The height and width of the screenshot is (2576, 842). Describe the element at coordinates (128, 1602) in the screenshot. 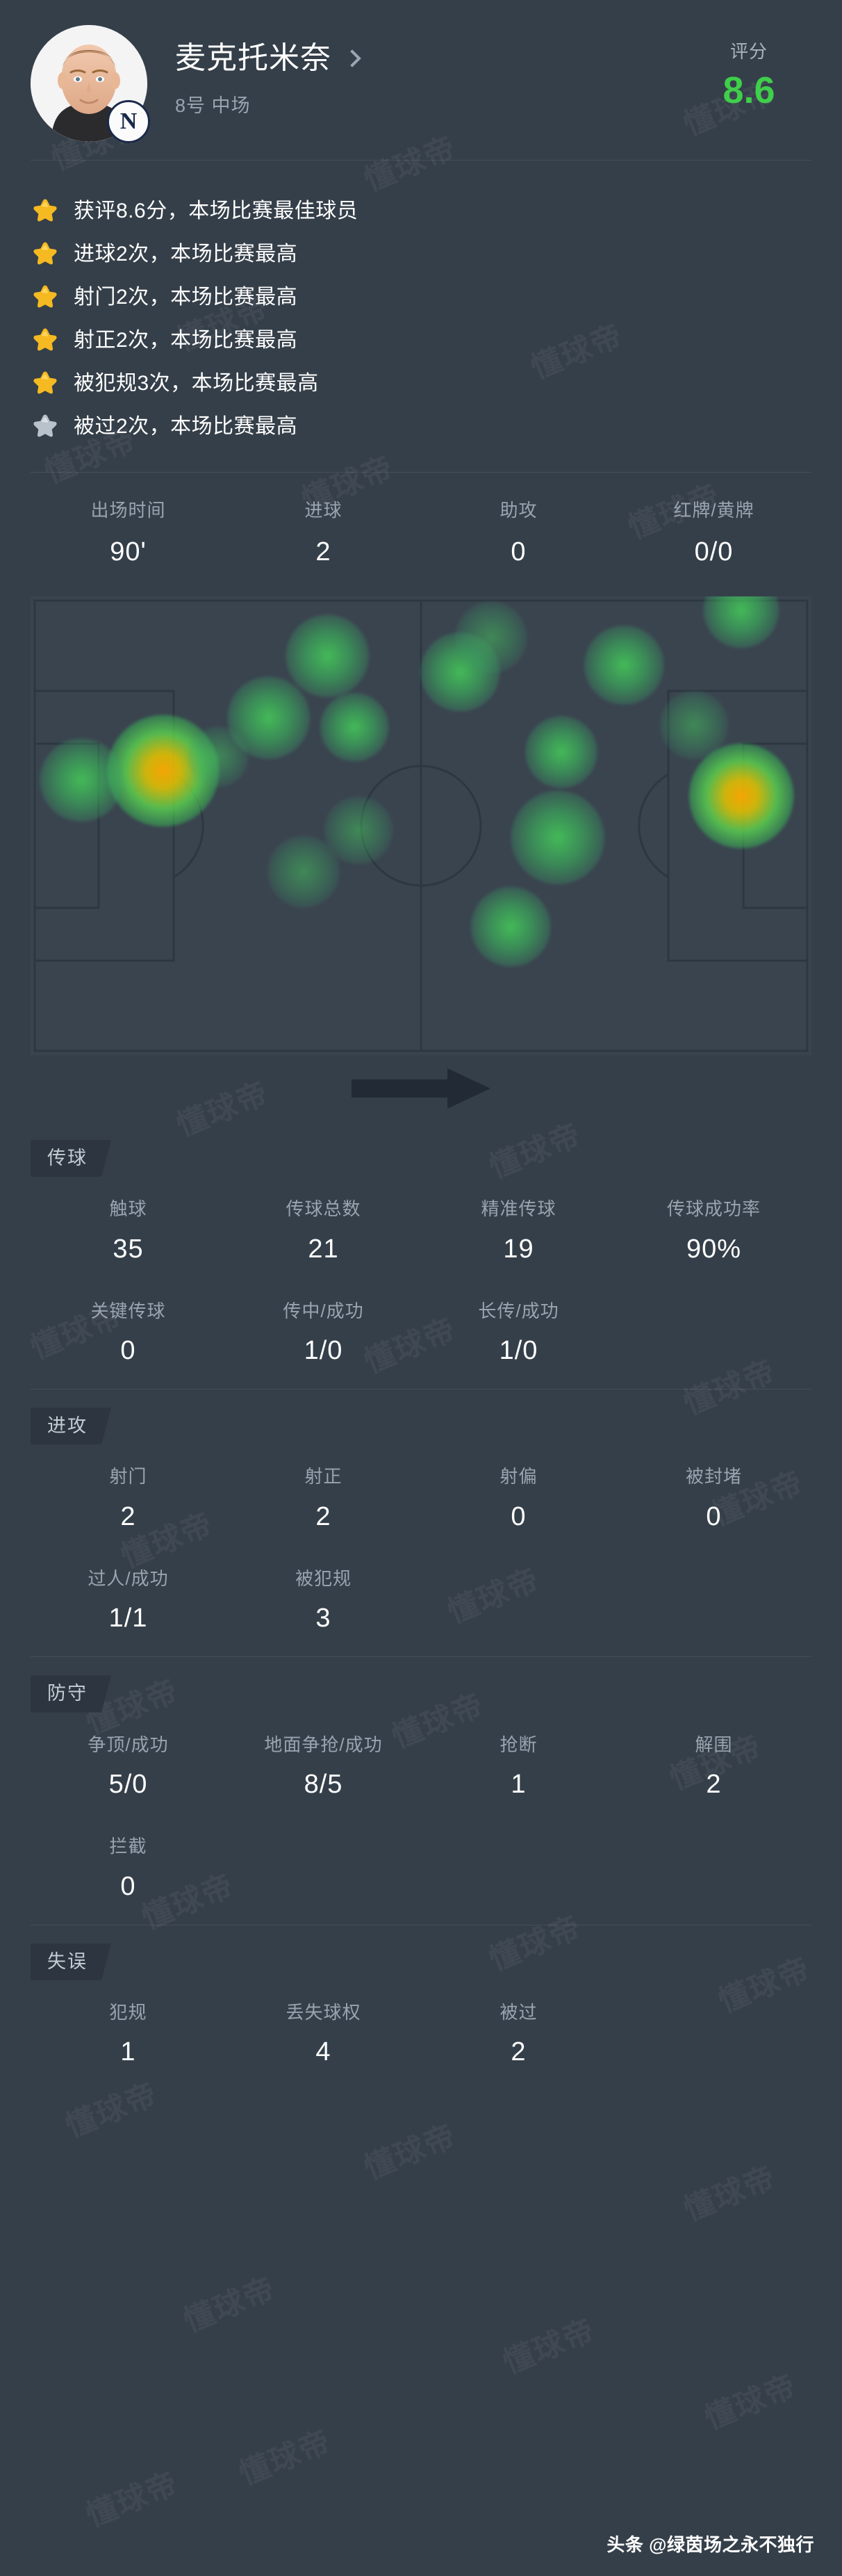

I see `stat-cell: 过人/成功 1/1` at that location.